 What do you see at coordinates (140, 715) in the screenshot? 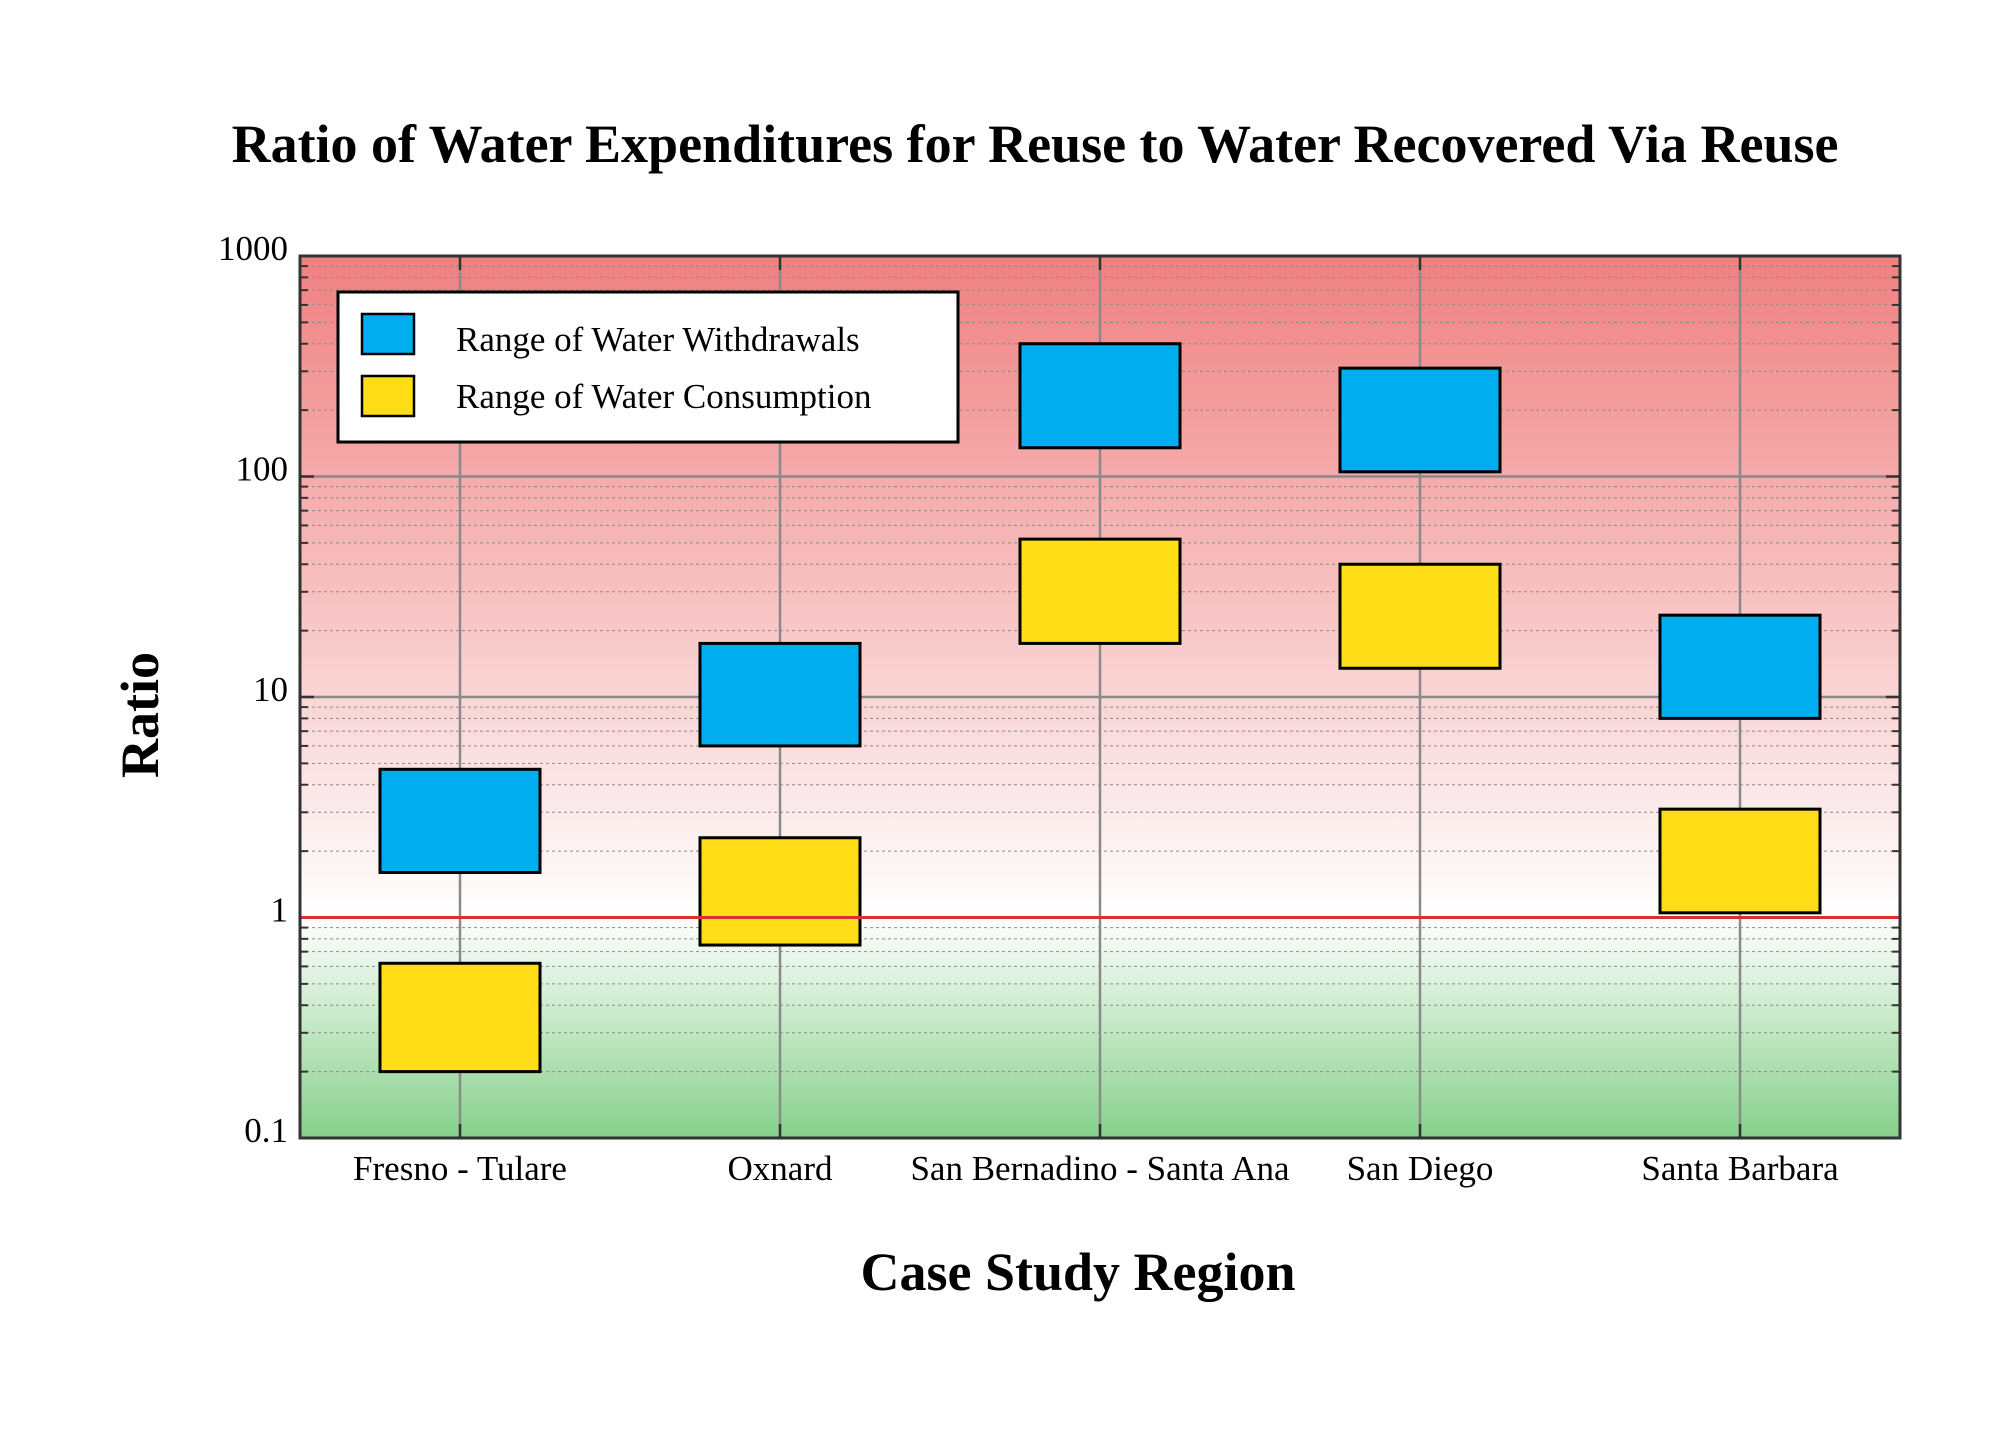
I see `y-axis-label: Ratio` at bounding box center [140, 715].